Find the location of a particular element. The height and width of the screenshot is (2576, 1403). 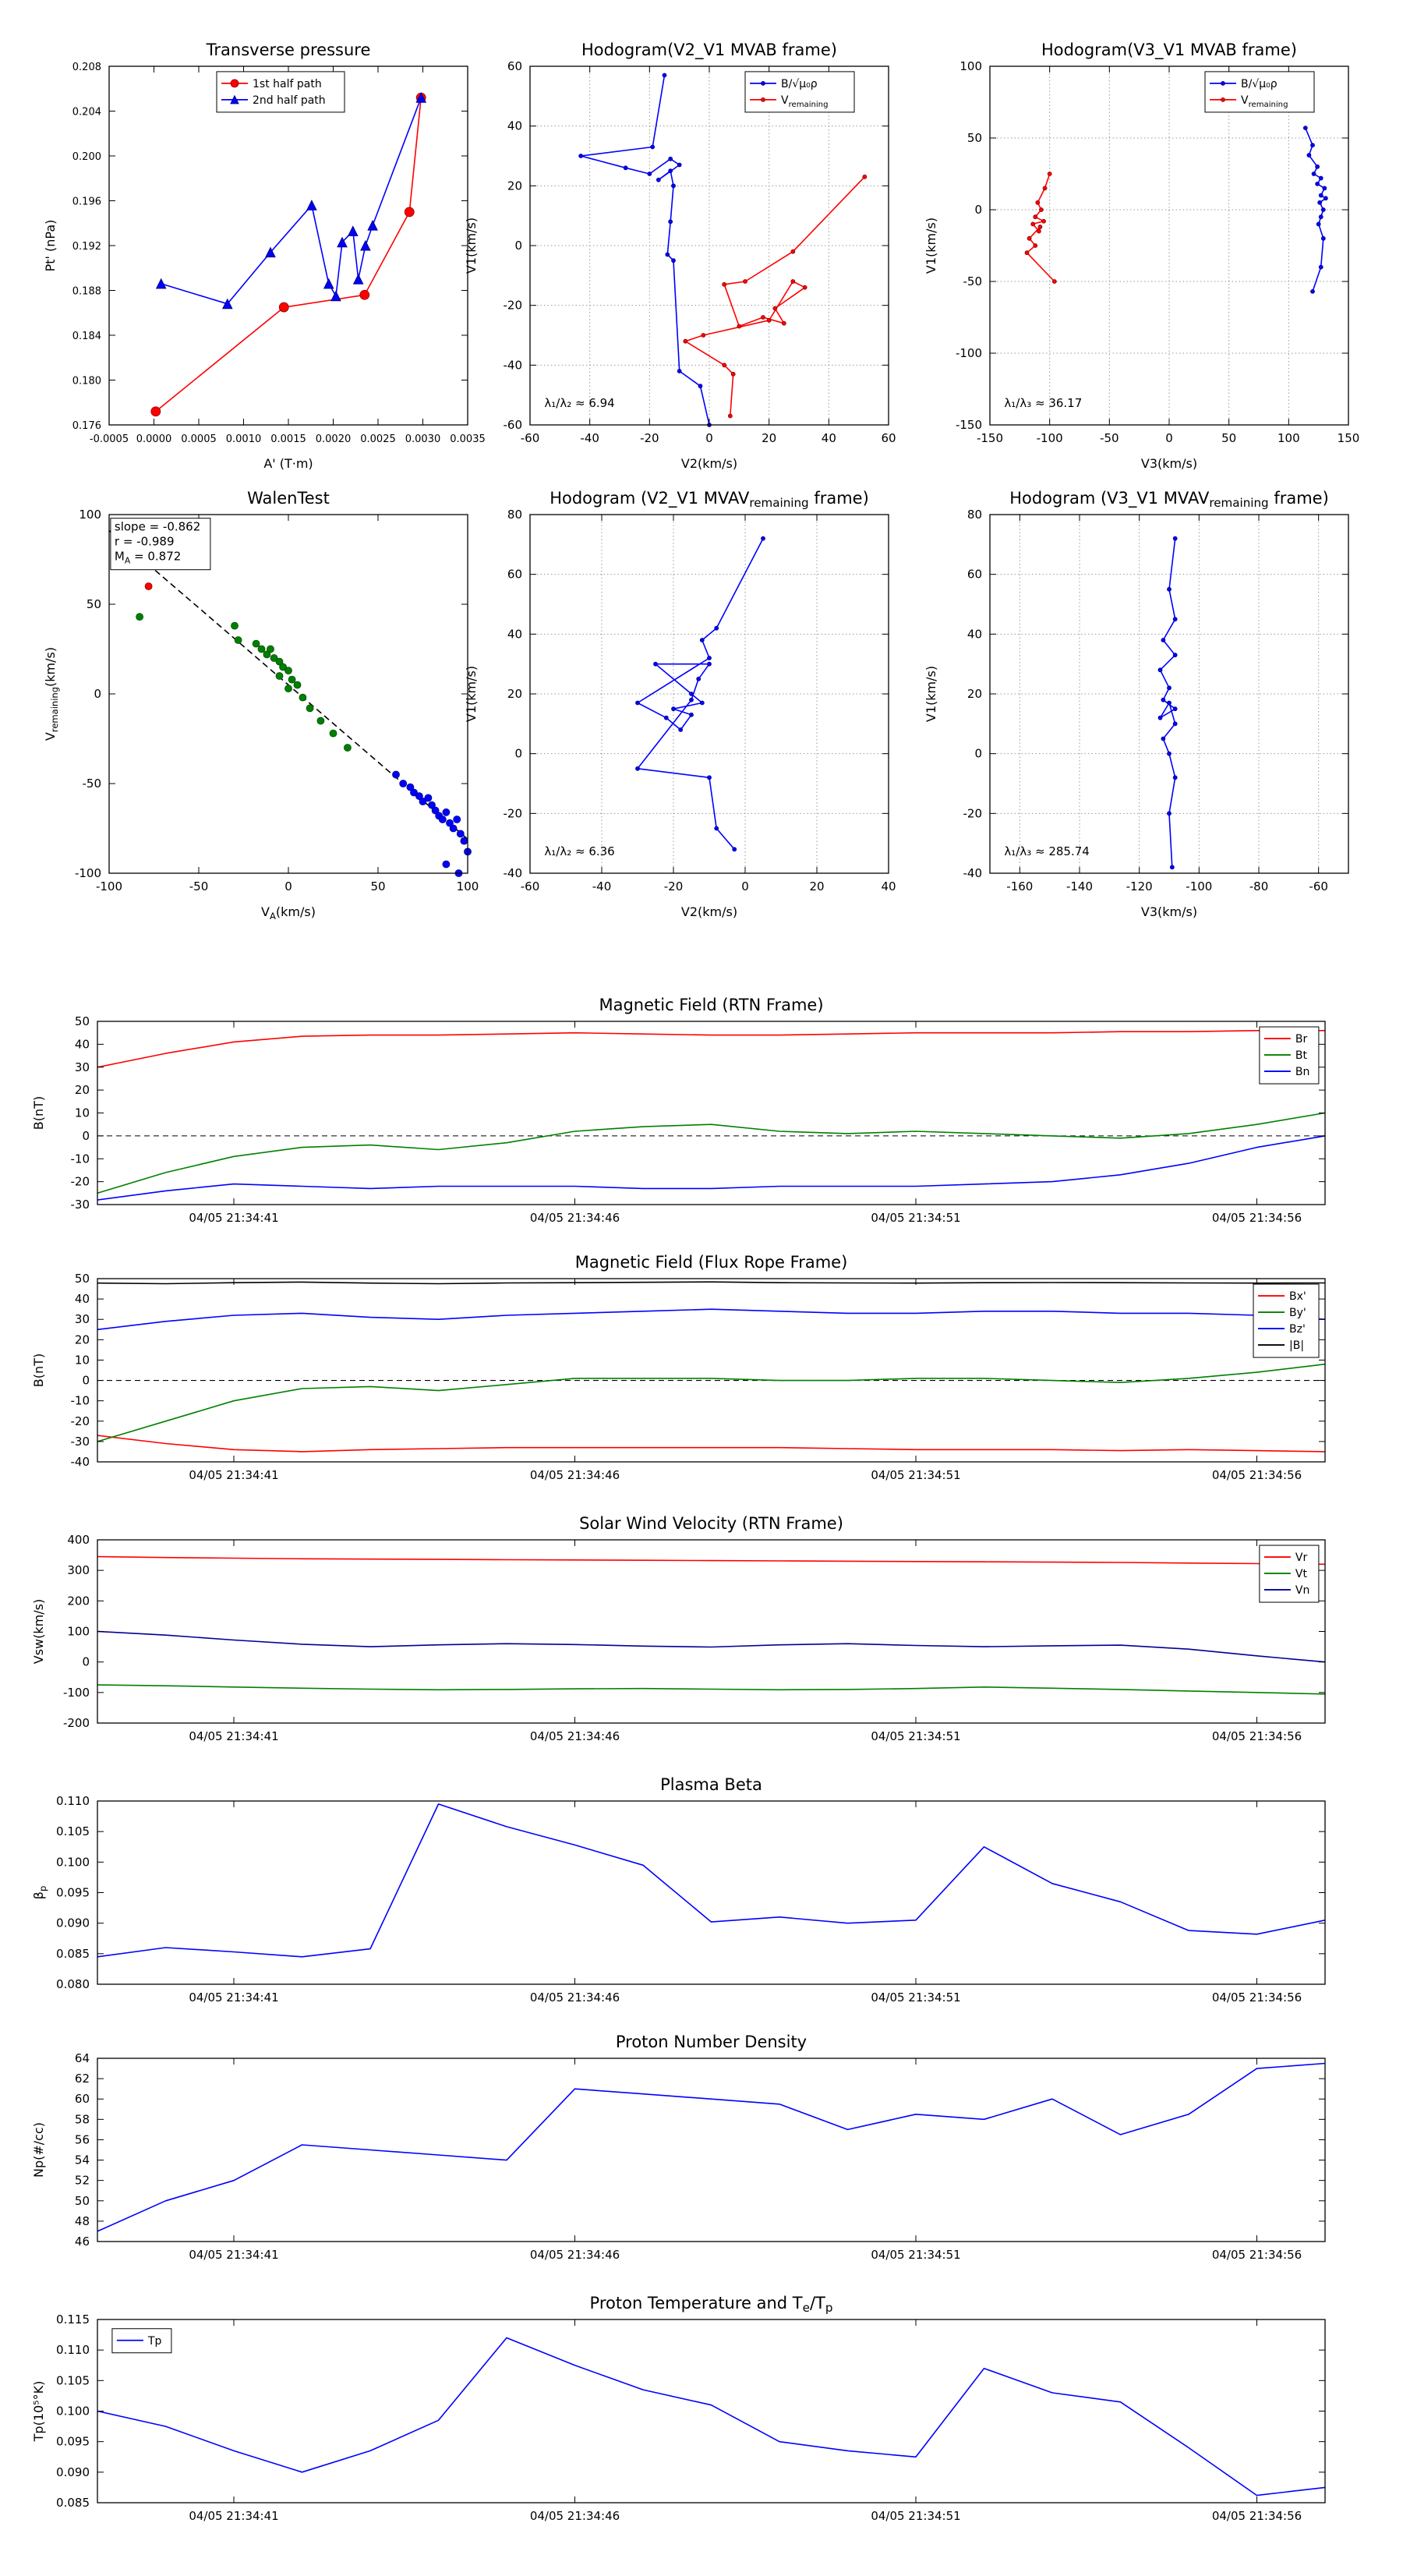

y-tick-label: 0.105 is located at coordinates (73, 1831).